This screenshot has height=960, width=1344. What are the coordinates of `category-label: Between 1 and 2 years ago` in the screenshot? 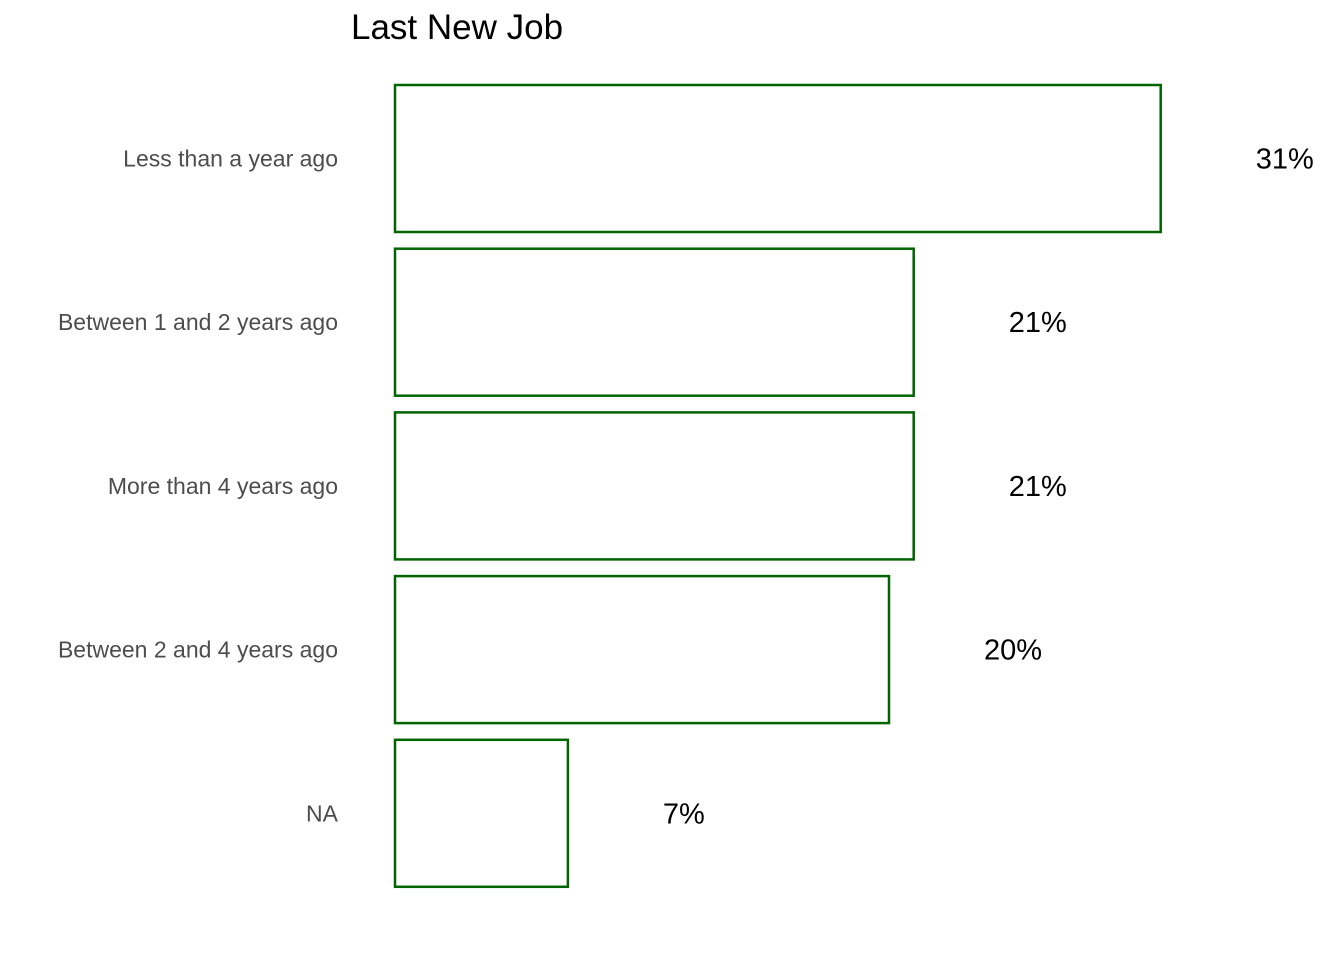 It's located at (198, 322).